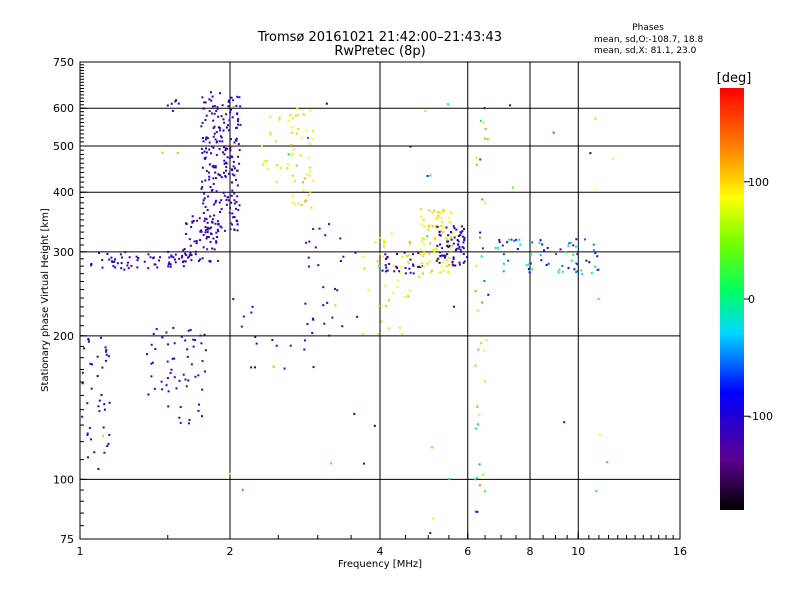 This screenshot has height=600, width=800. I want to click on y-axis-label: Stationary phase Virtual Height [km], so click(45, 300).